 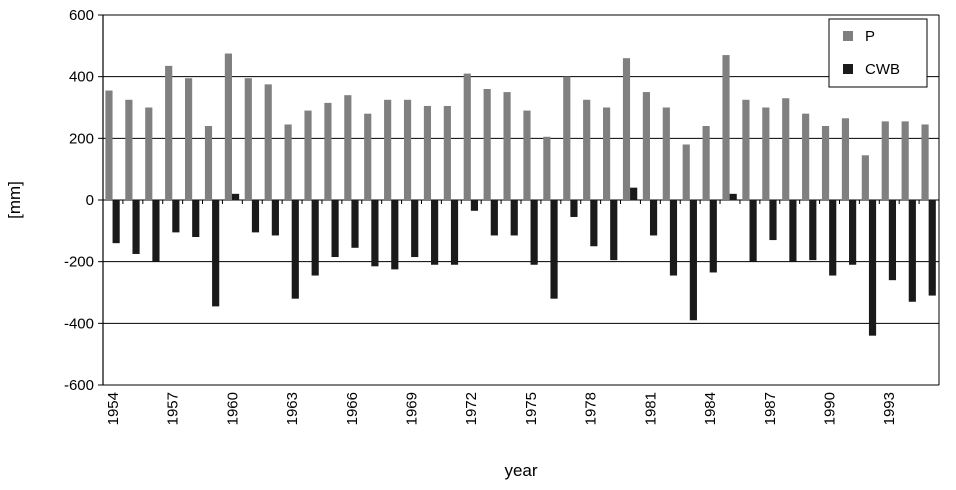 I want to click on bar-cwb-1995, so click(x=932, y=248).